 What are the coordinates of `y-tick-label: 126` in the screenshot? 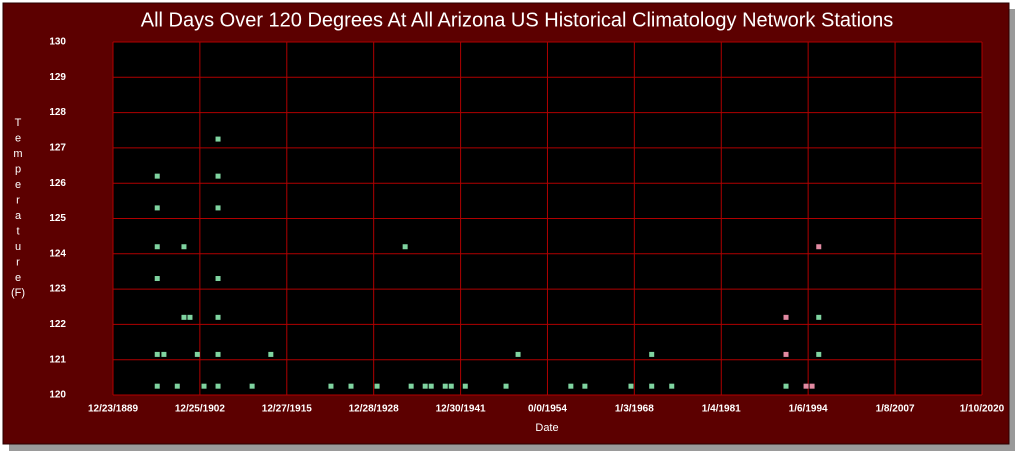 It's located at (57, 183).